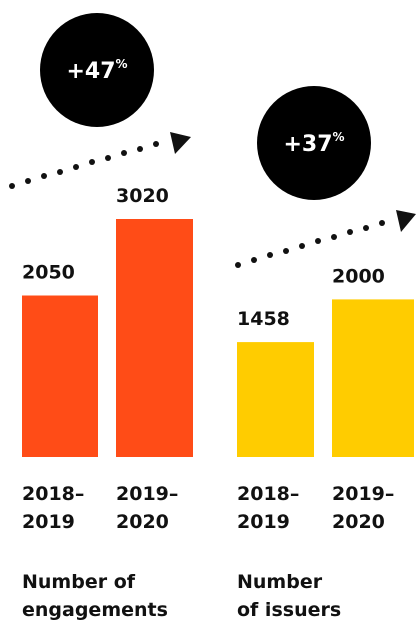 This screenshot has width=418, height=625. Describe the element at coordinates (289, 610) in the screenshot. I see `issuers-caption-line2: of issuers` at that location.